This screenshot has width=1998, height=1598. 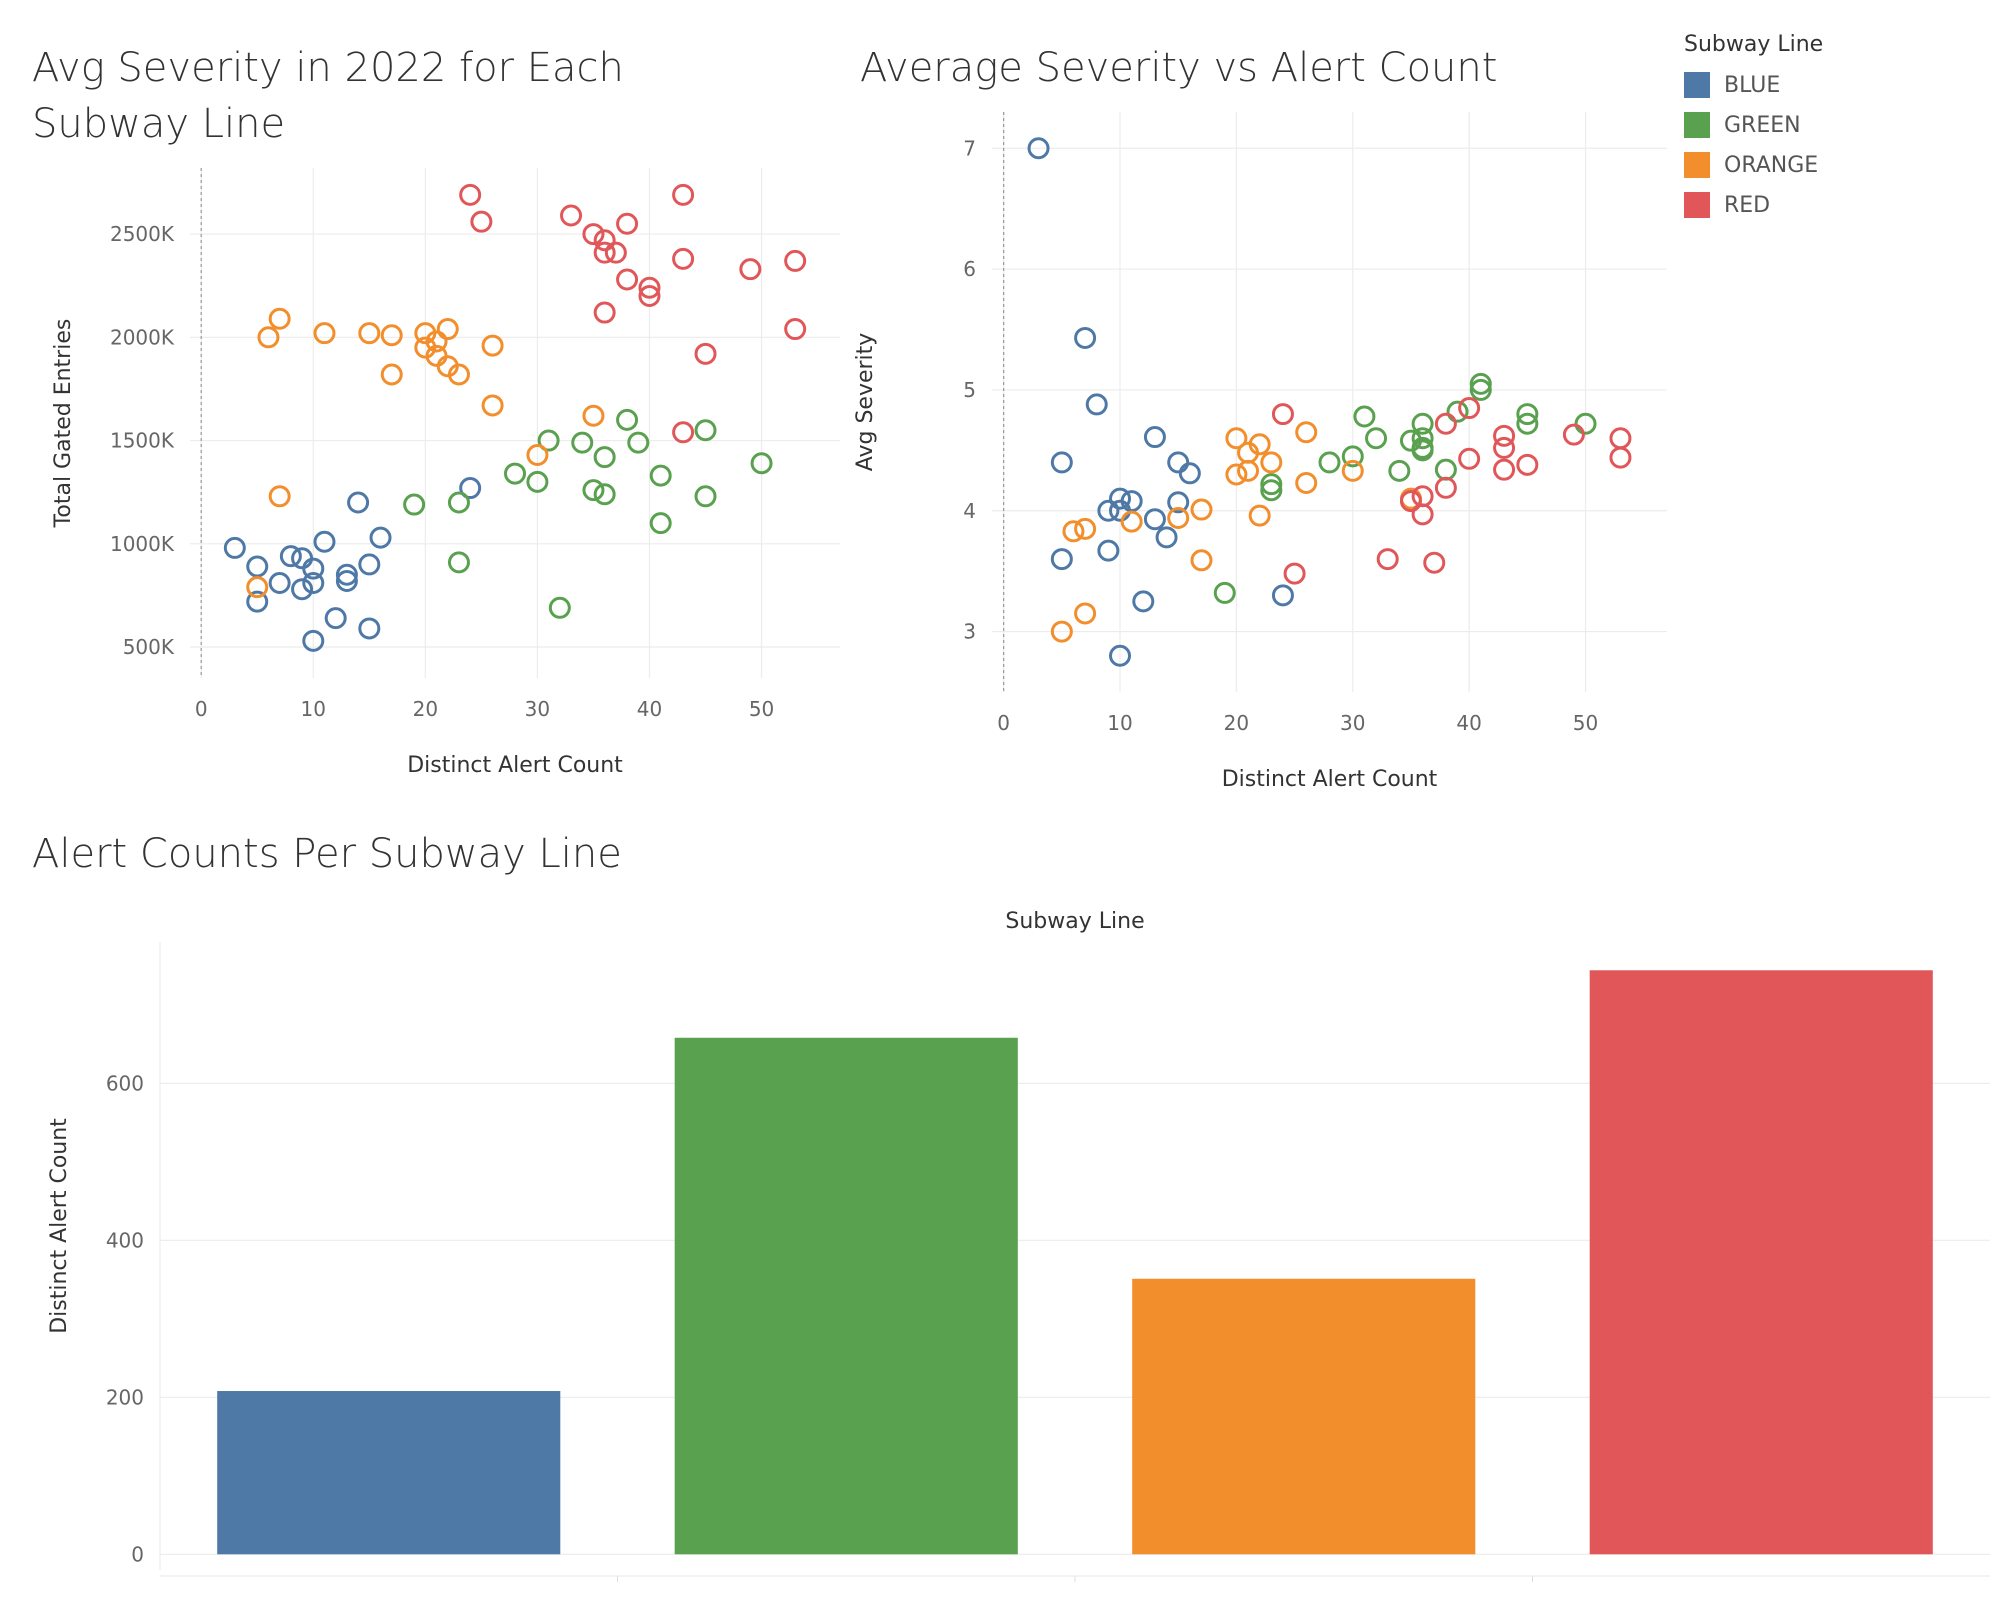 What do you see at coordinates (969, 269) in the screenshot?
I see `y-tick-label: 6` at bounding box center [969, 269].